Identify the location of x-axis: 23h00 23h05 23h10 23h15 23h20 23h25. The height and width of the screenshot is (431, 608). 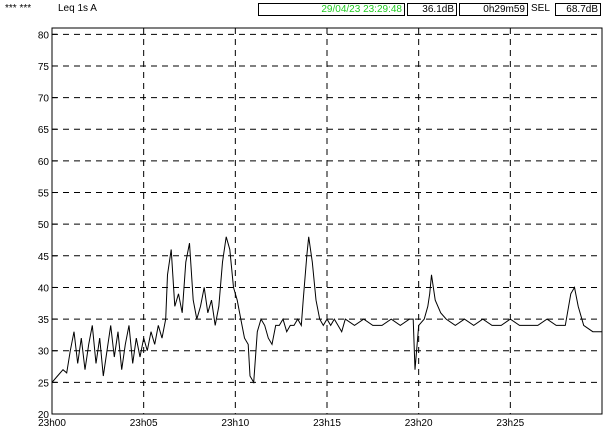
(281, 423).